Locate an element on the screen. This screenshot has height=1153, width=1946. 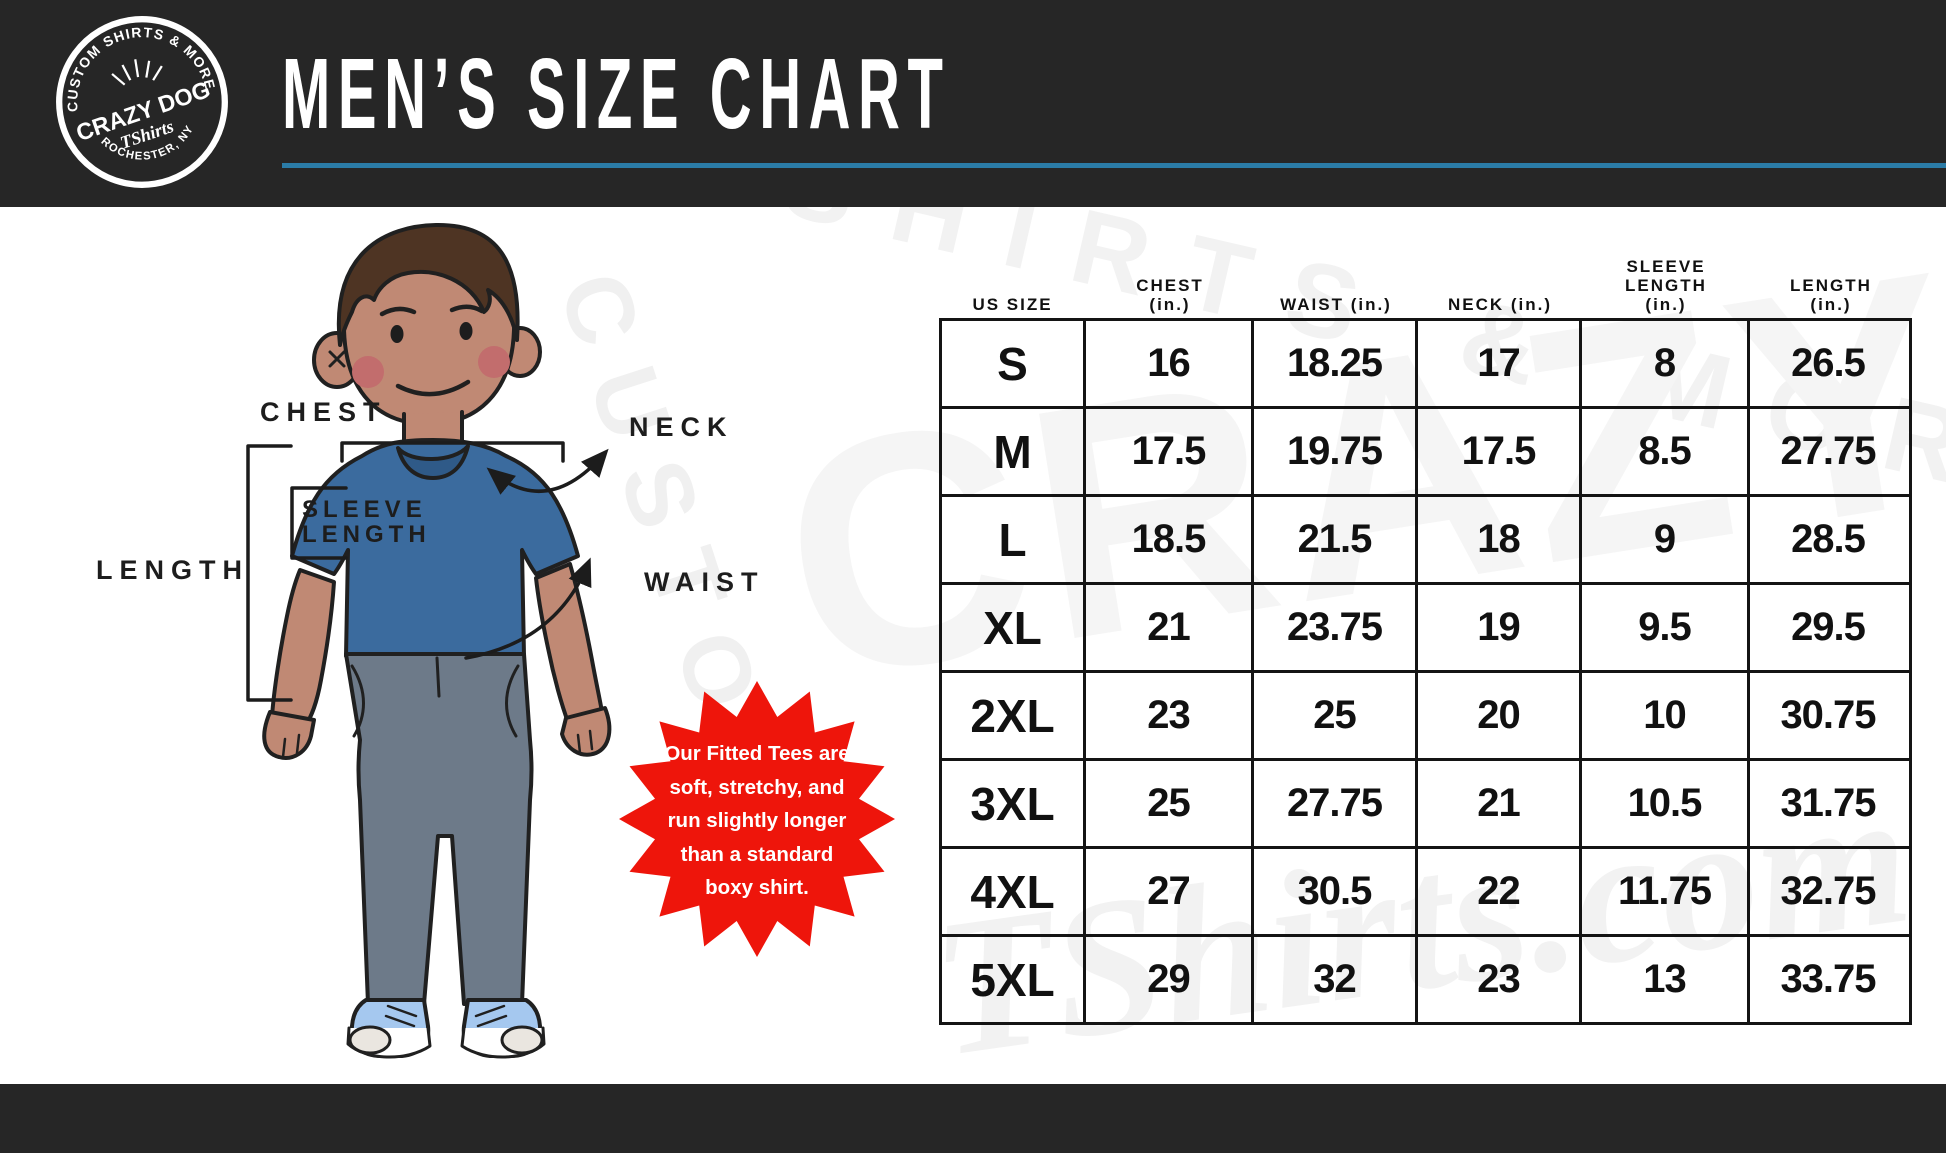
table-cell: 13 is located at coordinates (1666, 979).